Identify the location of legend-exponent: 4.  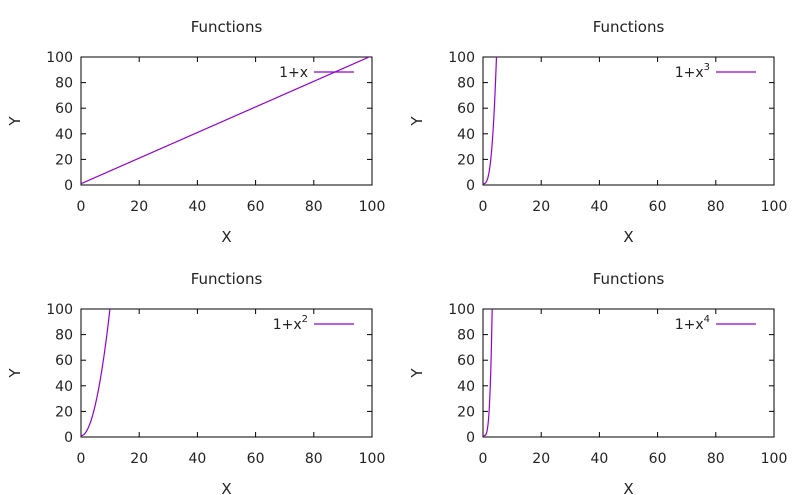
(707, 319).